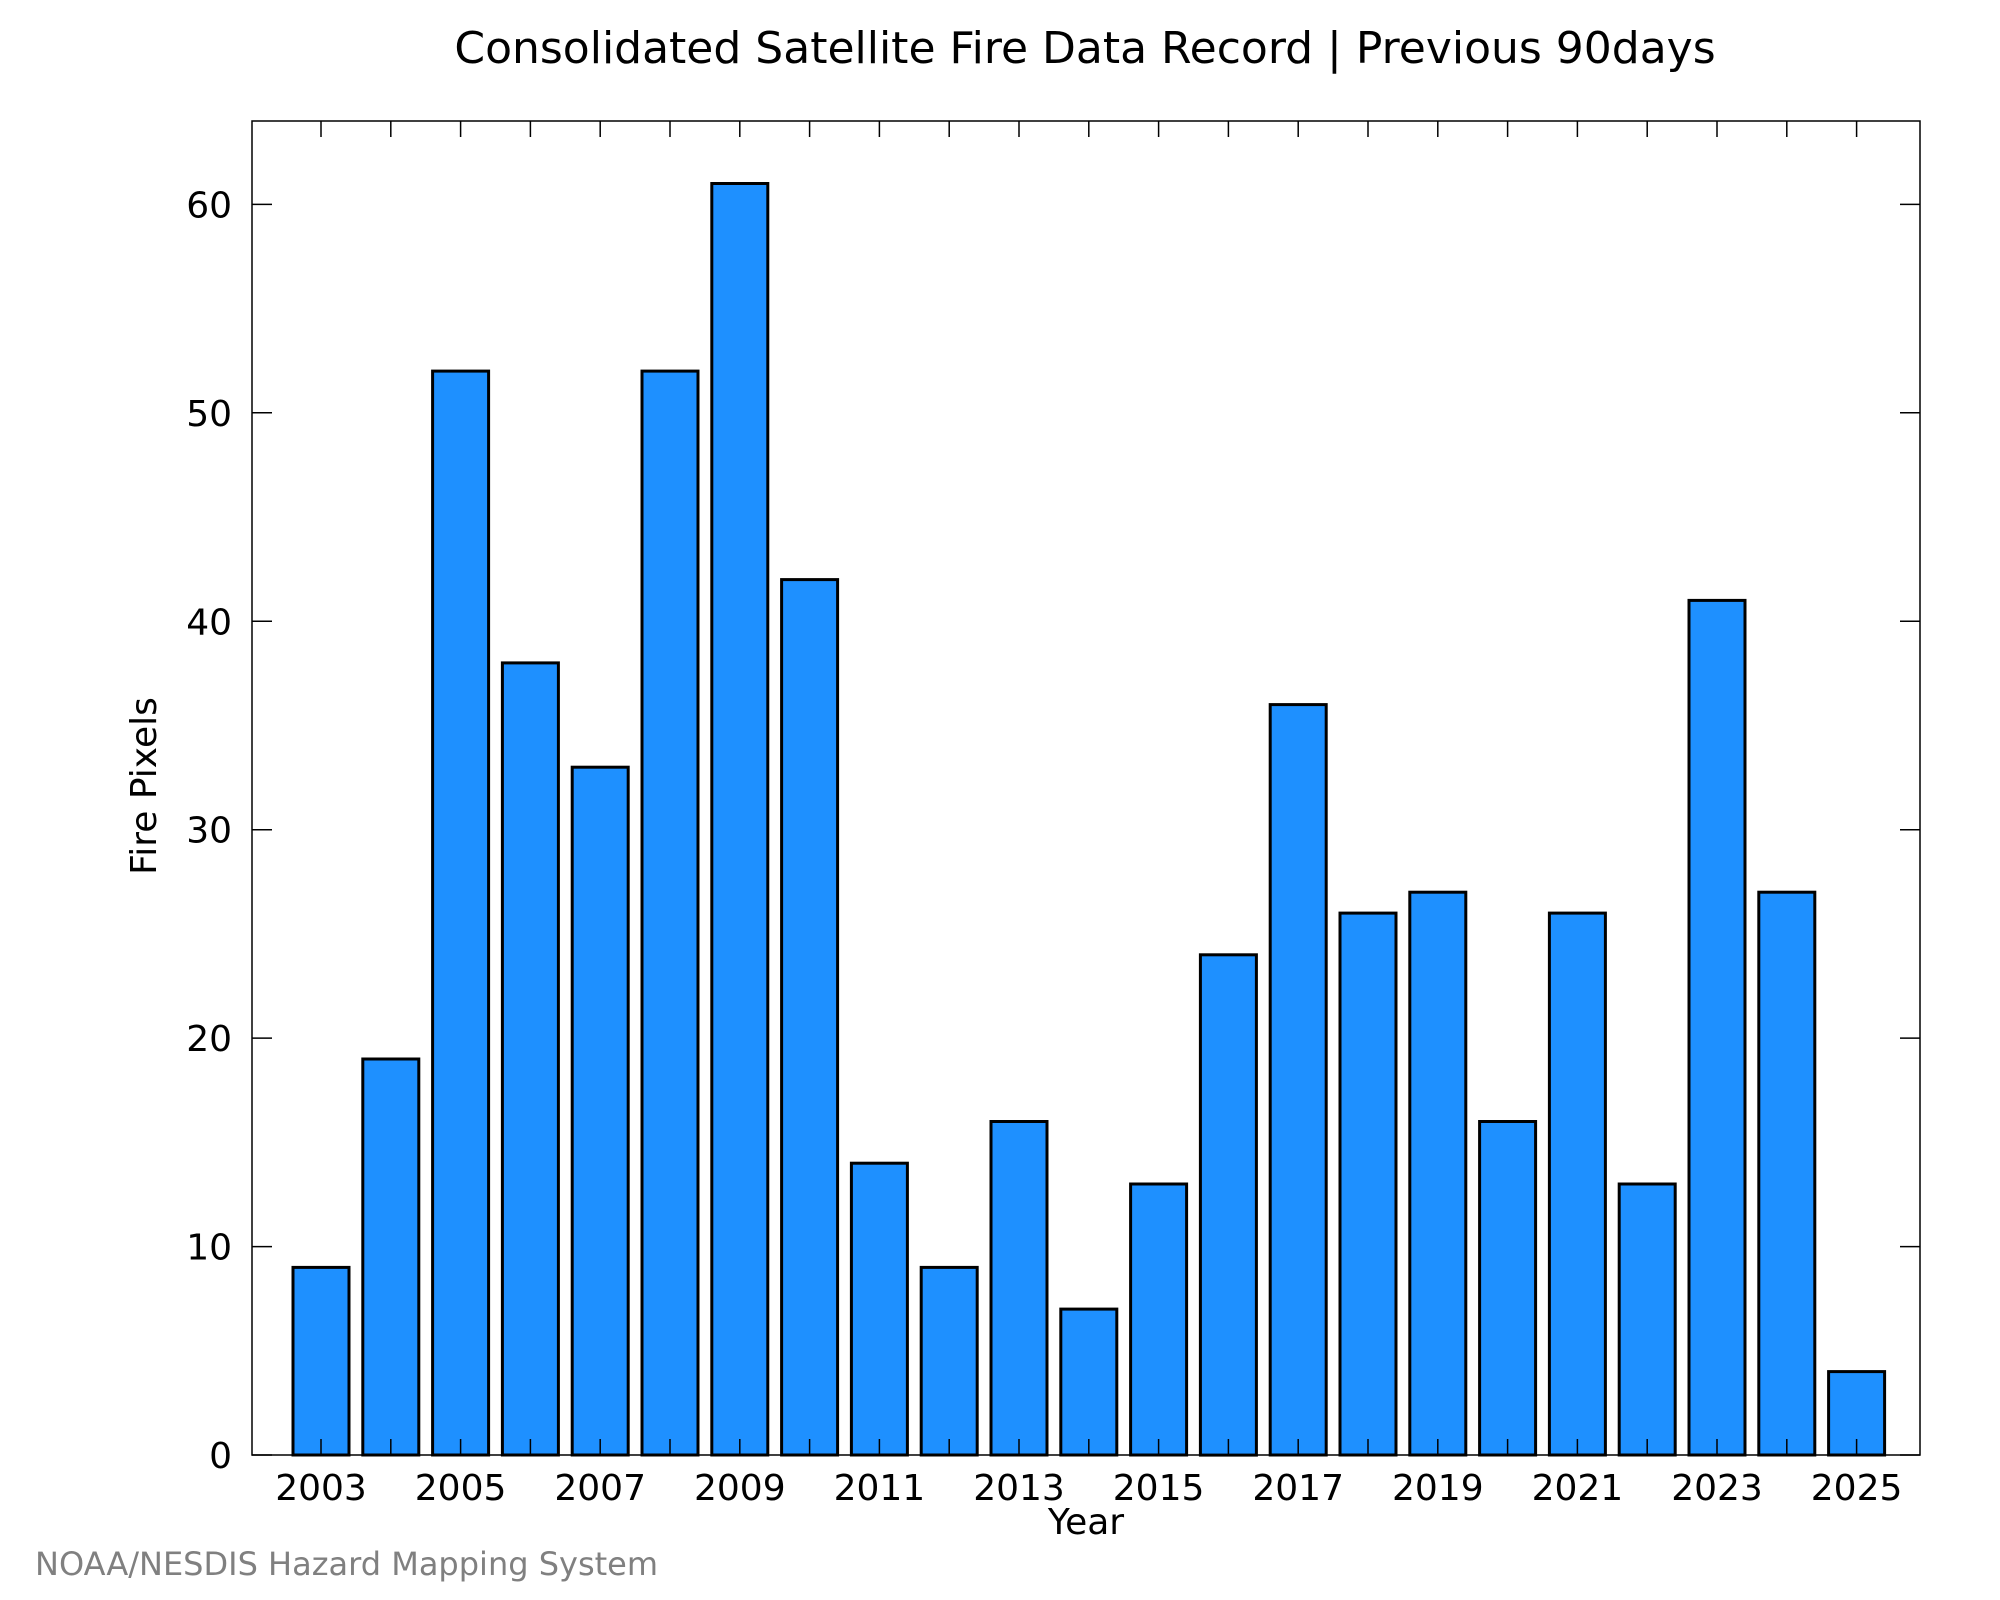 This screenshot has height=1600, width=2000. I want to click on x-tick-label-2003: 2003, so click(321, 1488).